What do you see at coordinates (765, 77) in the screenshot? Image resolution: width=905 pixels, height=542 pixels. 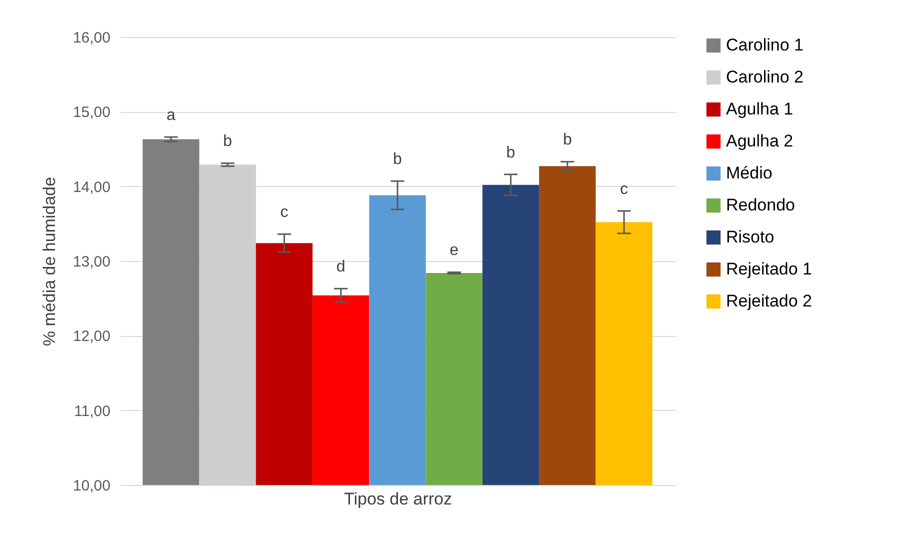 I see `legend-label: Carolino 2` at bounding box center [765, 77].